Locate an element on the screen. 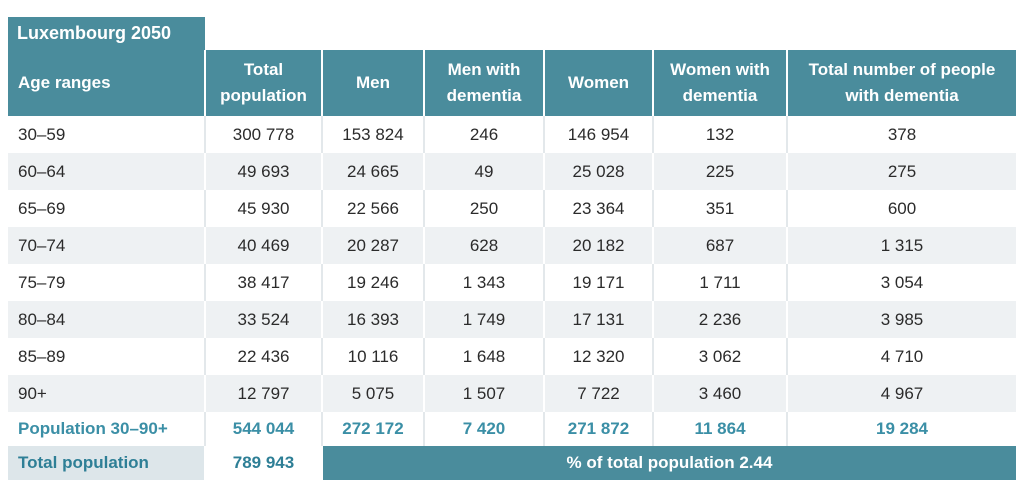 The height and width of the screenshot is (502, 1024). table-cell: 85–89 is located at coordinates (106, 356).